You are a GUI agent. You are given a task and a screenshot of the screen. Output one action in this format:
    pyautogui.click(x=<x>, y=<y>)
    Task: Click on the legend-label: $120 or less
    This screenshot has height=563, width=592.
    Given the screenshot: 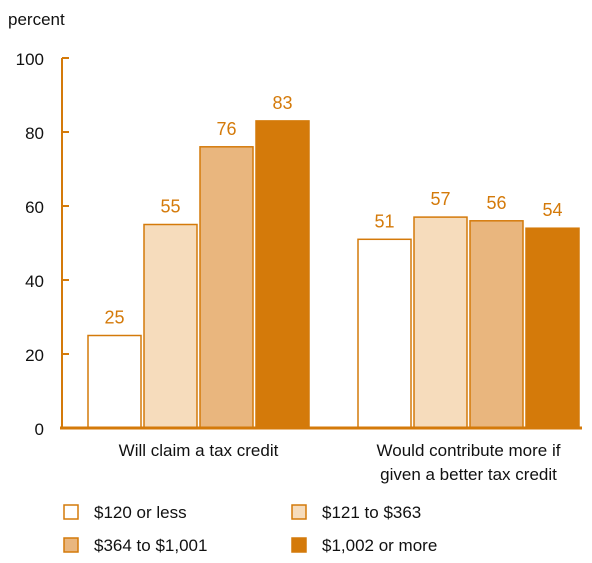 What is the action you would take?
    pyautogui.click(x=140, y=512)
    